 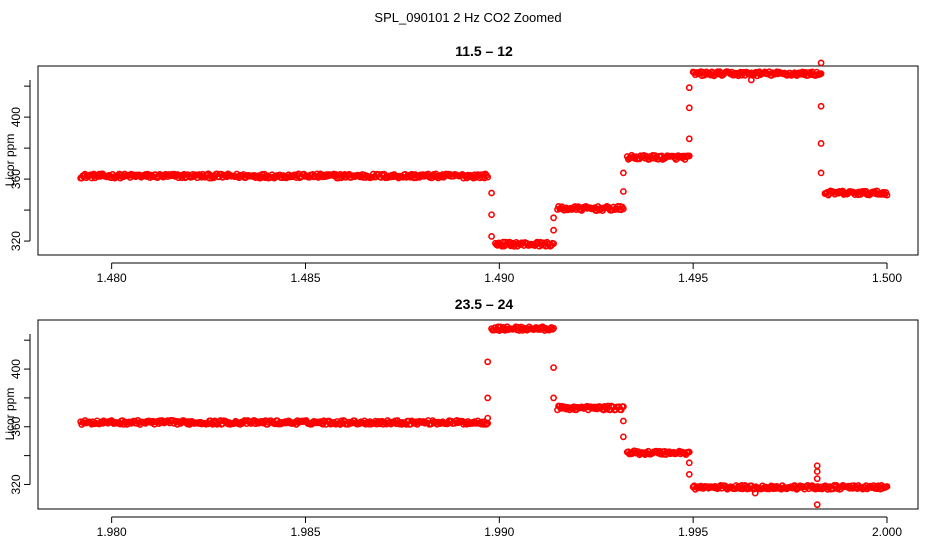 What do you see at coordinates (499, 278) in the screenshot?
I see `x-tick-label: 1.490` at bounding box center [499, 278].